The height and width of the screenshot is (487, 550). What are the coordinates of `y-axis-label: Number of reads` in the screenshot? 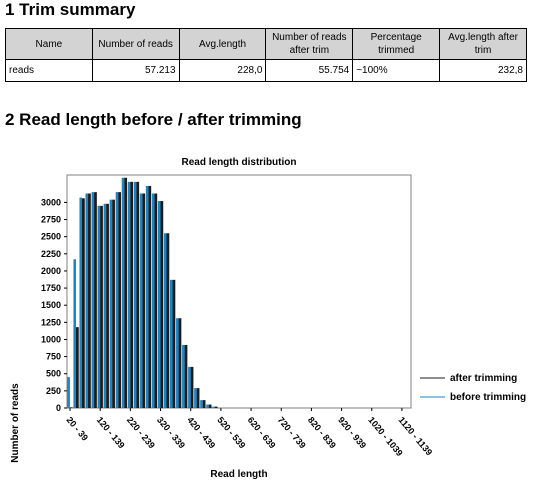 It's located at (15, 423).